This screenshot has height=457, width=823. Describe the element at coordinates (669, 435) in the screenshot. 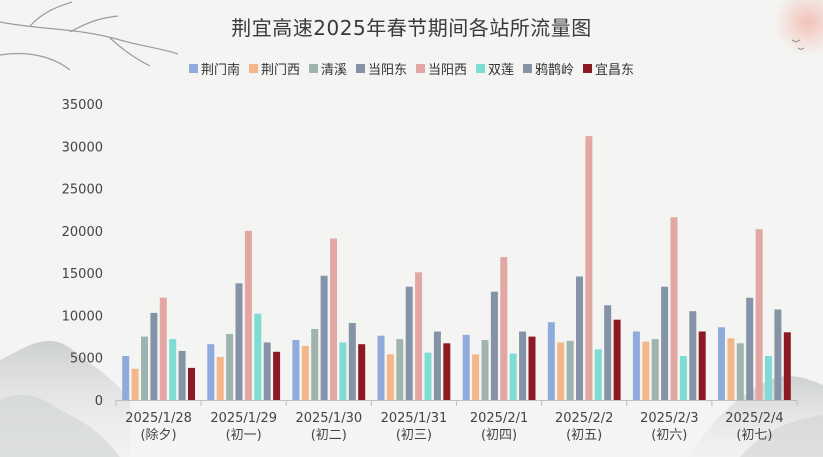

I see `x-tick-label: (初六)` at that location.